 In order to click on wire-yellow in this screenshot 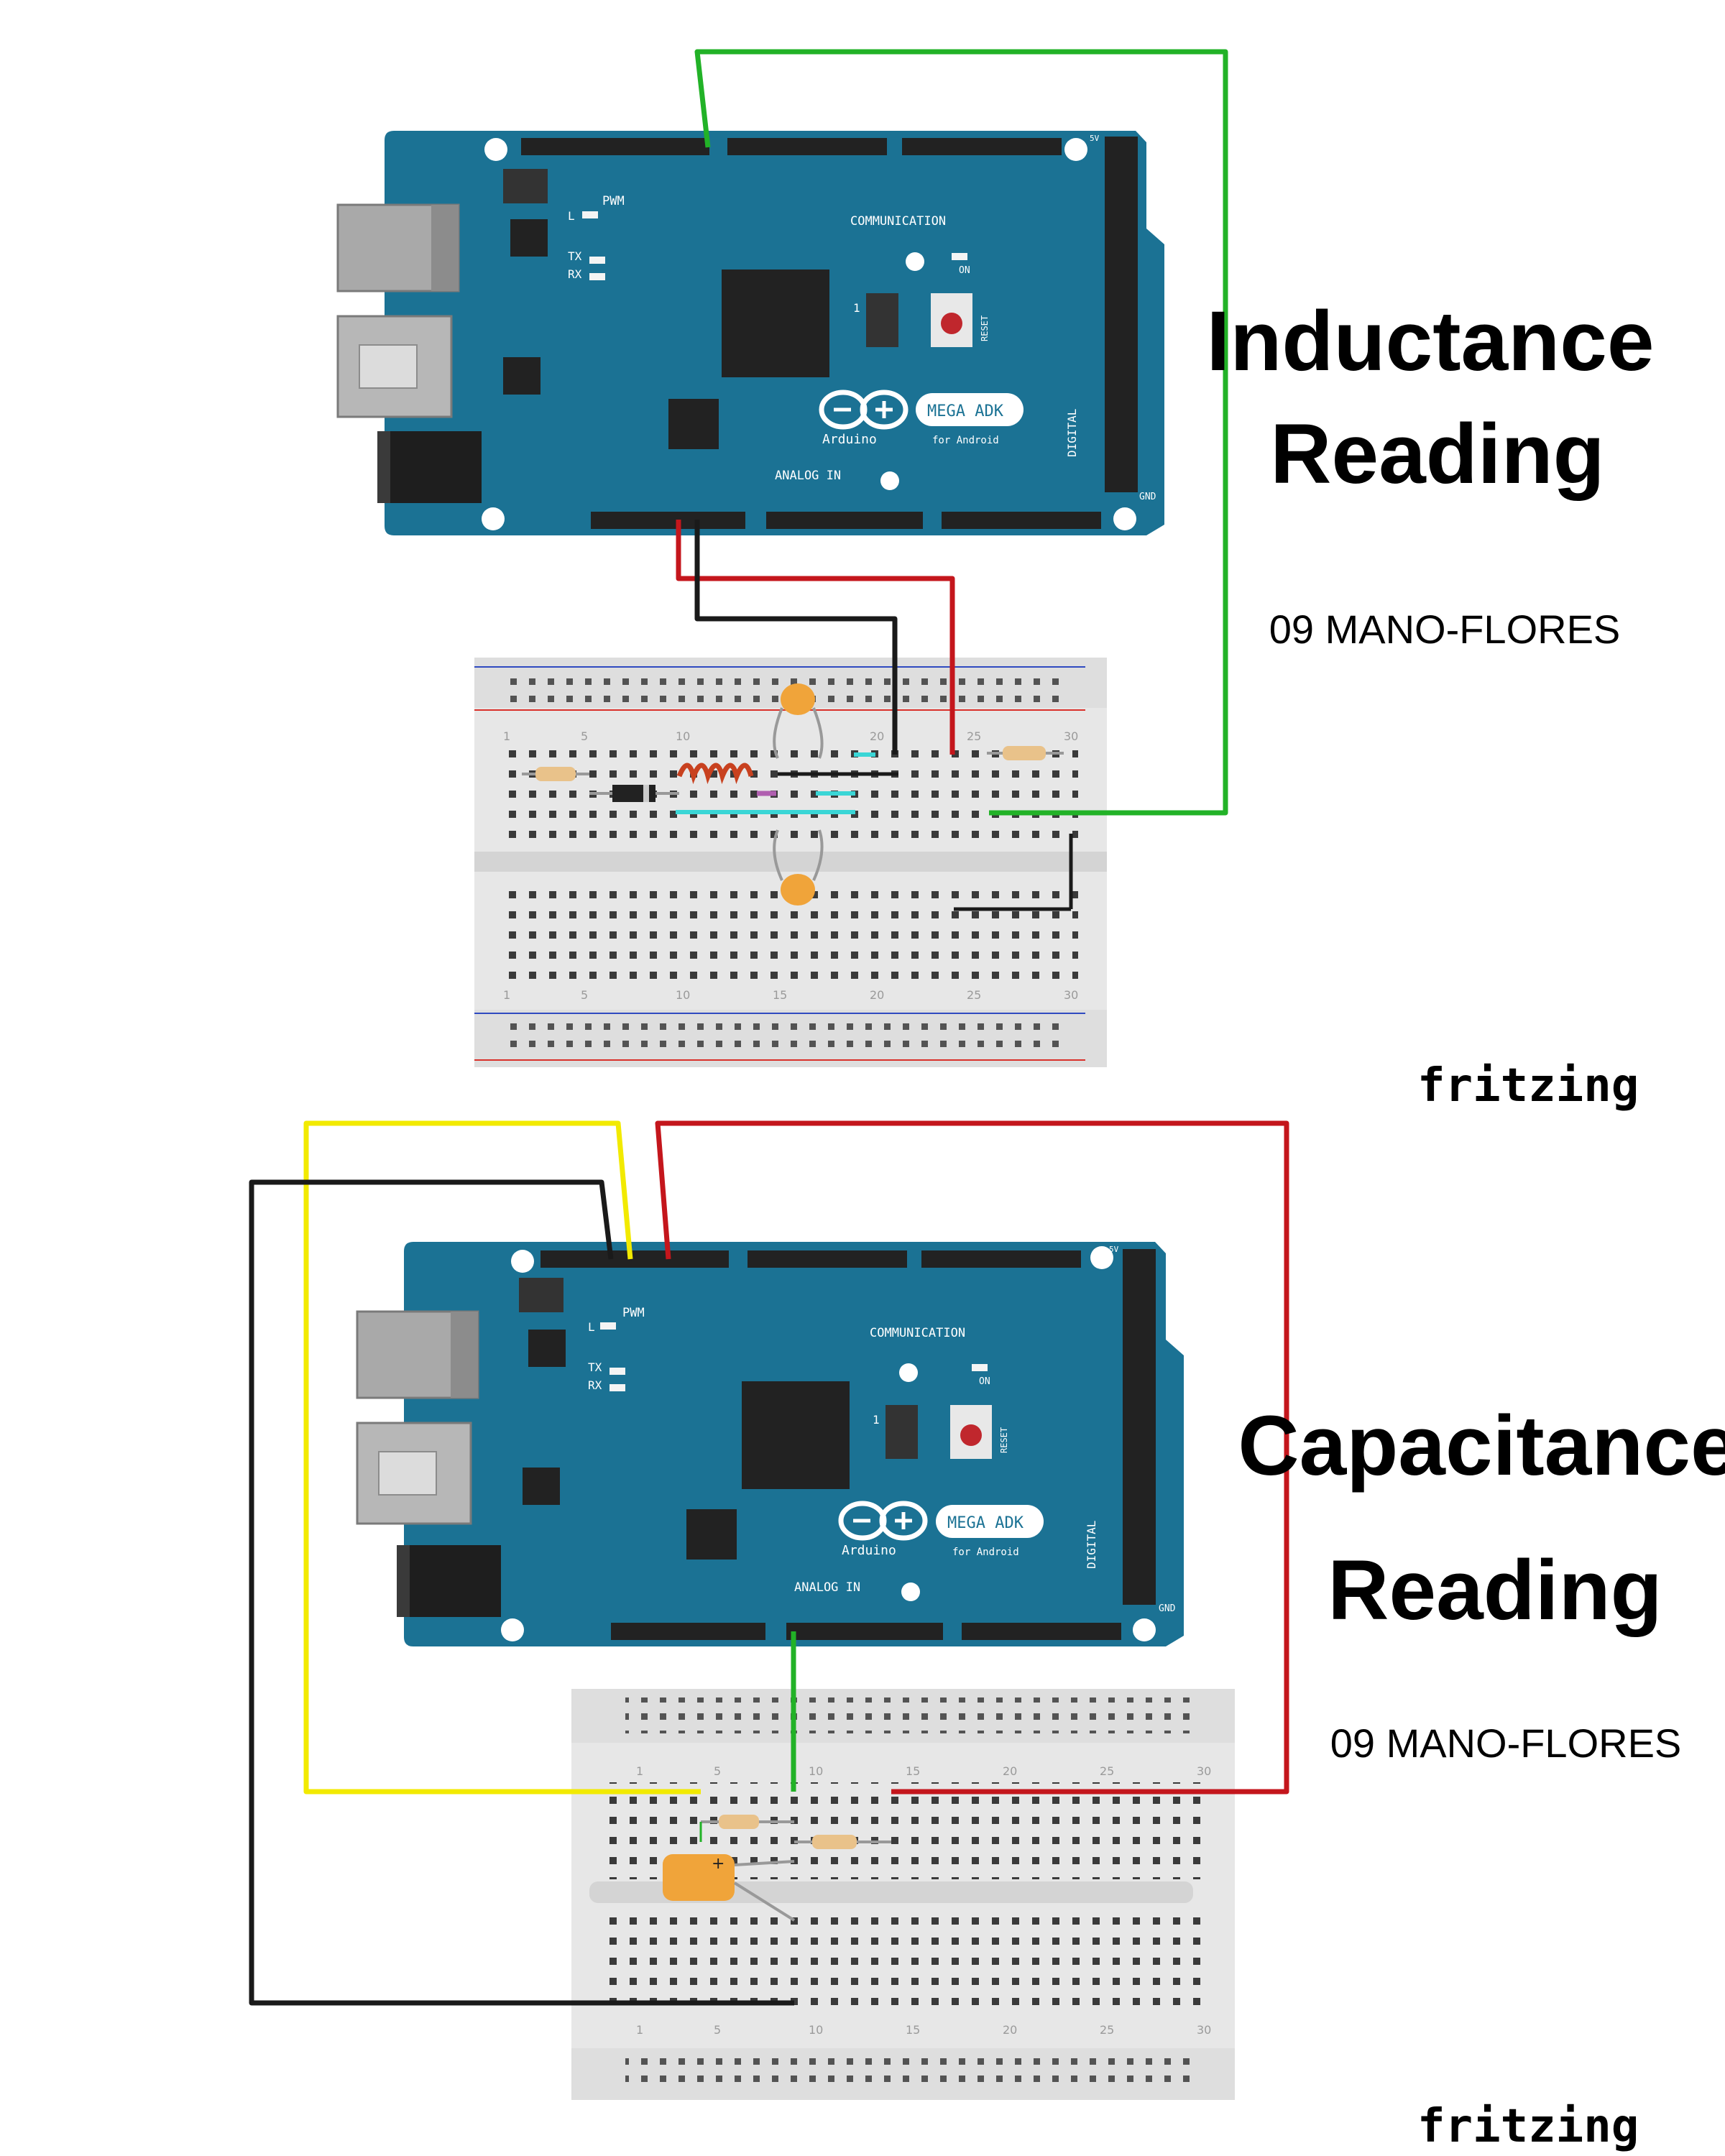, I will do `click(502, 1457)`.